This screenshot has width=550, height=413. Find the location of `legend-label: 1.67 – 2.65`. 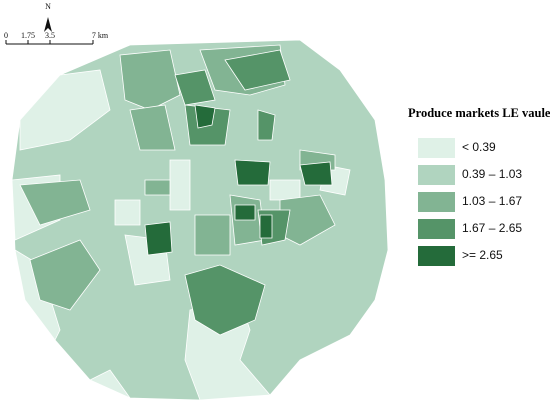

legend-label: 1.67 – 2.65 is located at coordinates (492, 228).